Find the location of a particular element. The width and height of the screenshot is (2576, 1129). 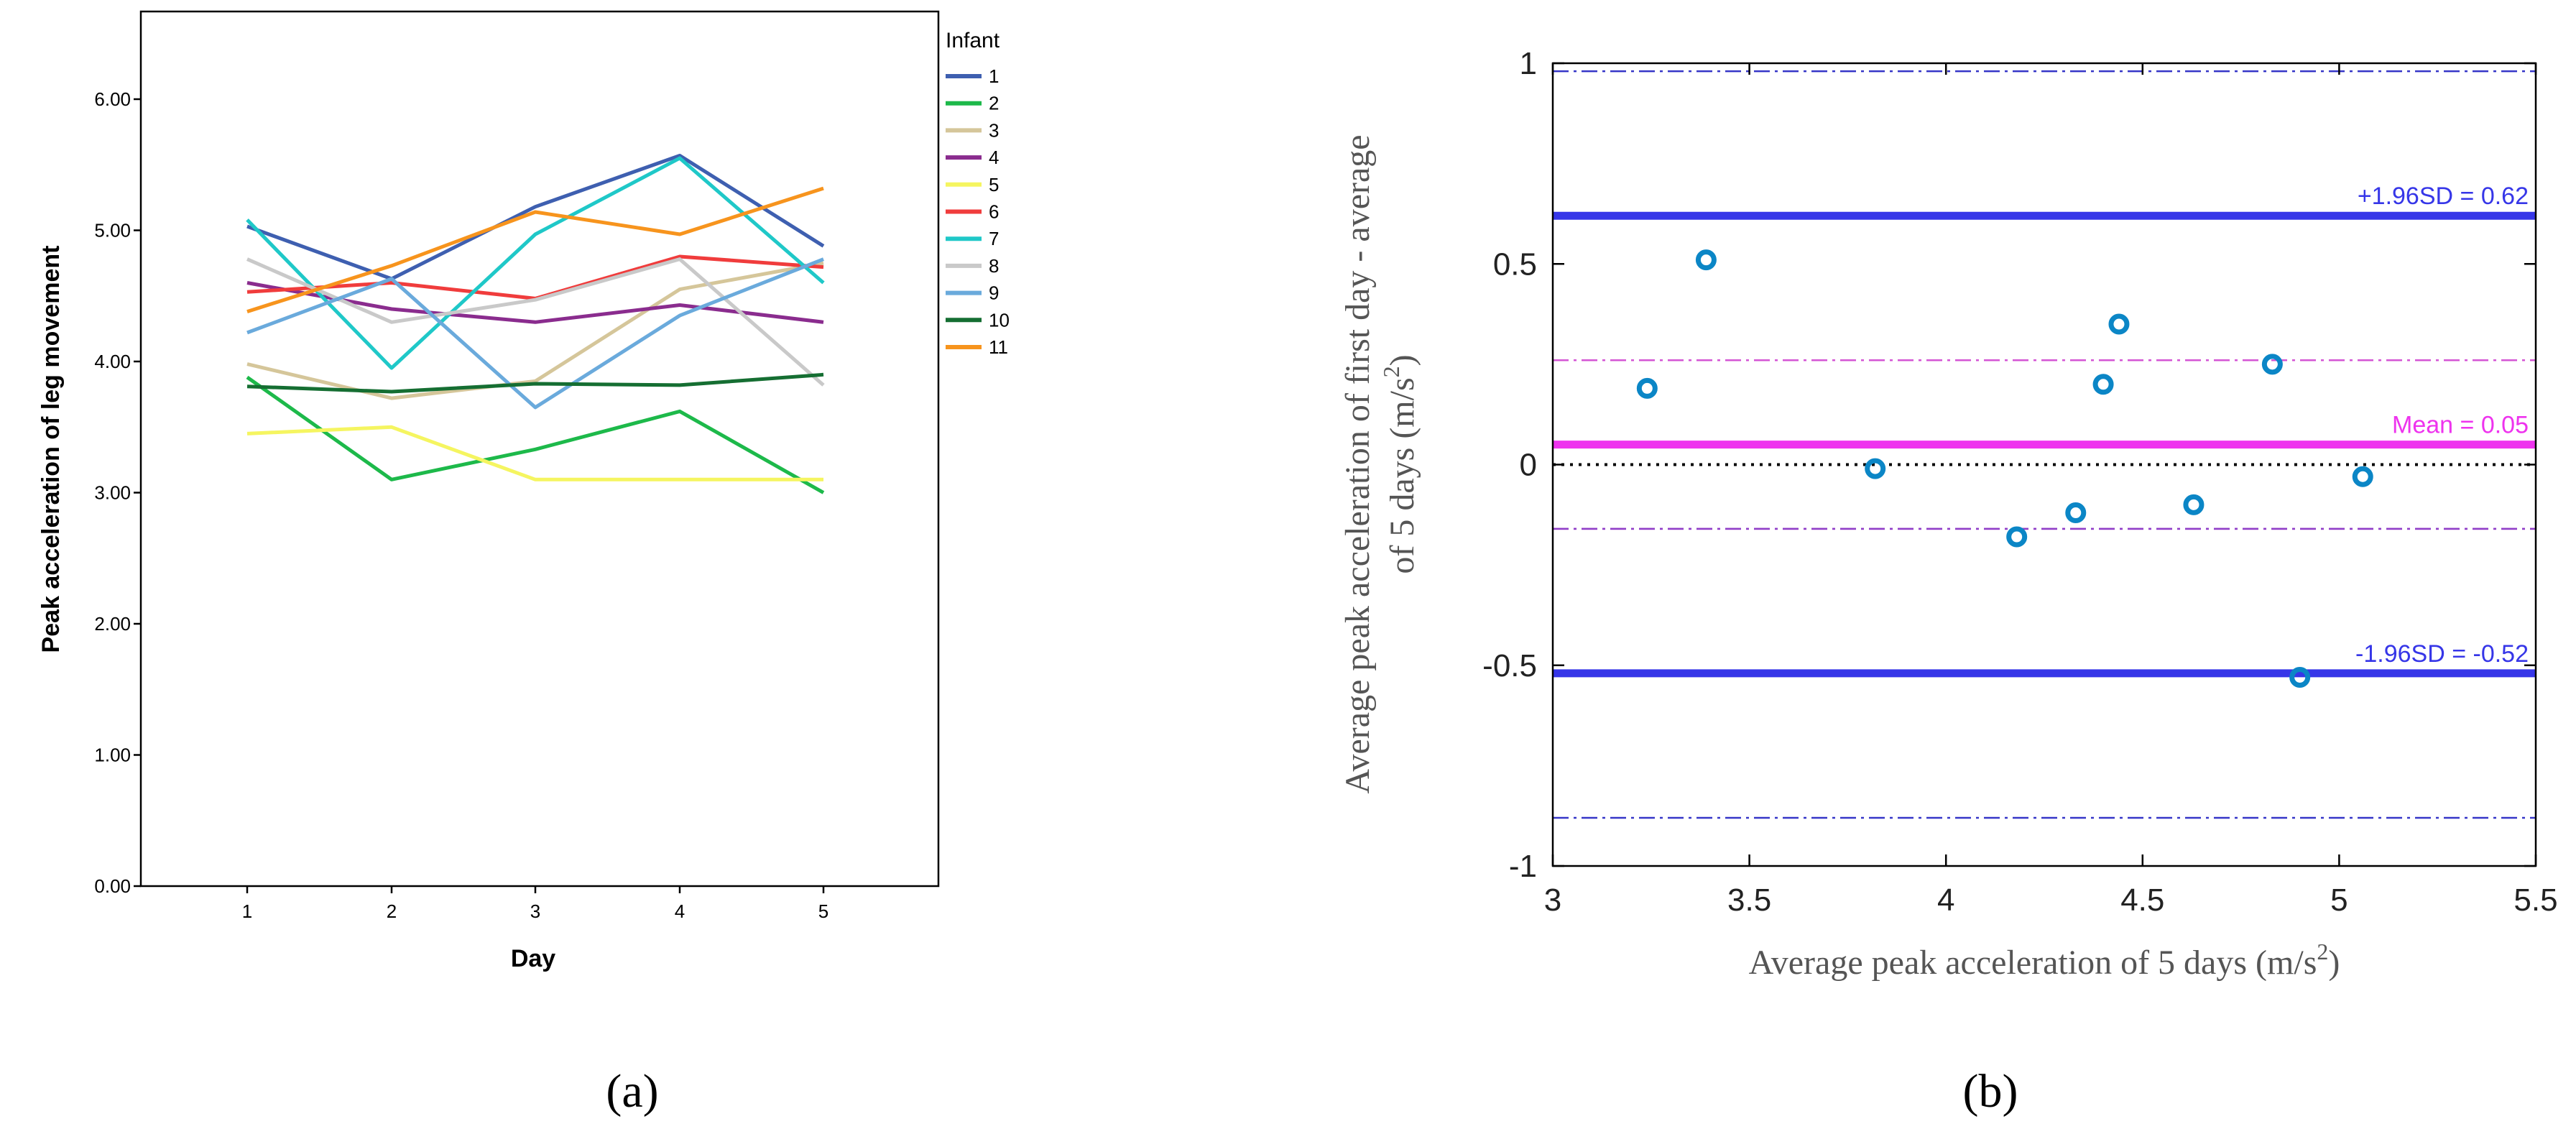

panel-b-x-tick-label: 5 is located at coordinates (2339, 900).